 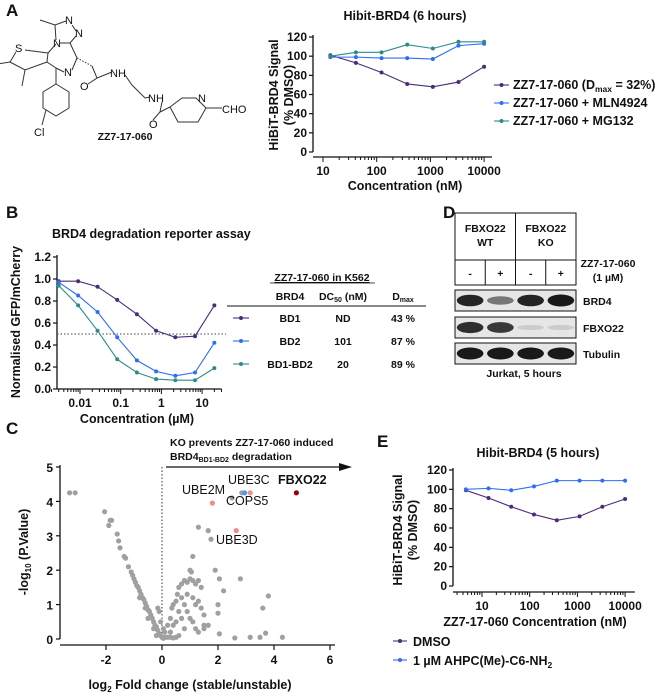 What do you see at coordinates (247, 501) in the screenshot?
I see `point-label-cops5: COPS5` at bounding box center [247, 501].